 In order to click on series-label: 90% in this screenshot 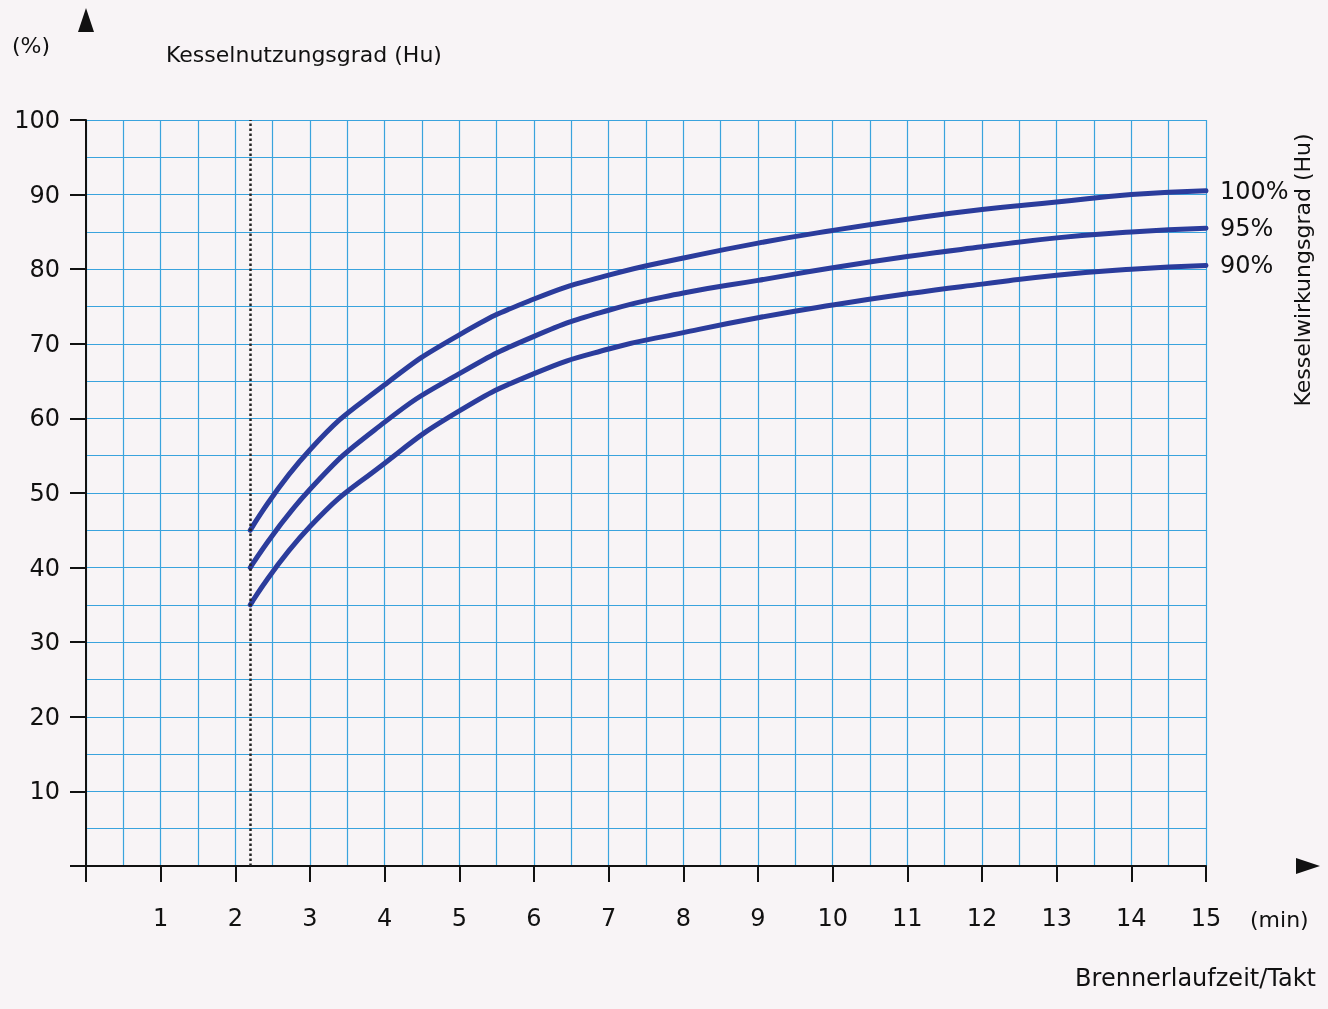, I will do `click(1247, 265)`.